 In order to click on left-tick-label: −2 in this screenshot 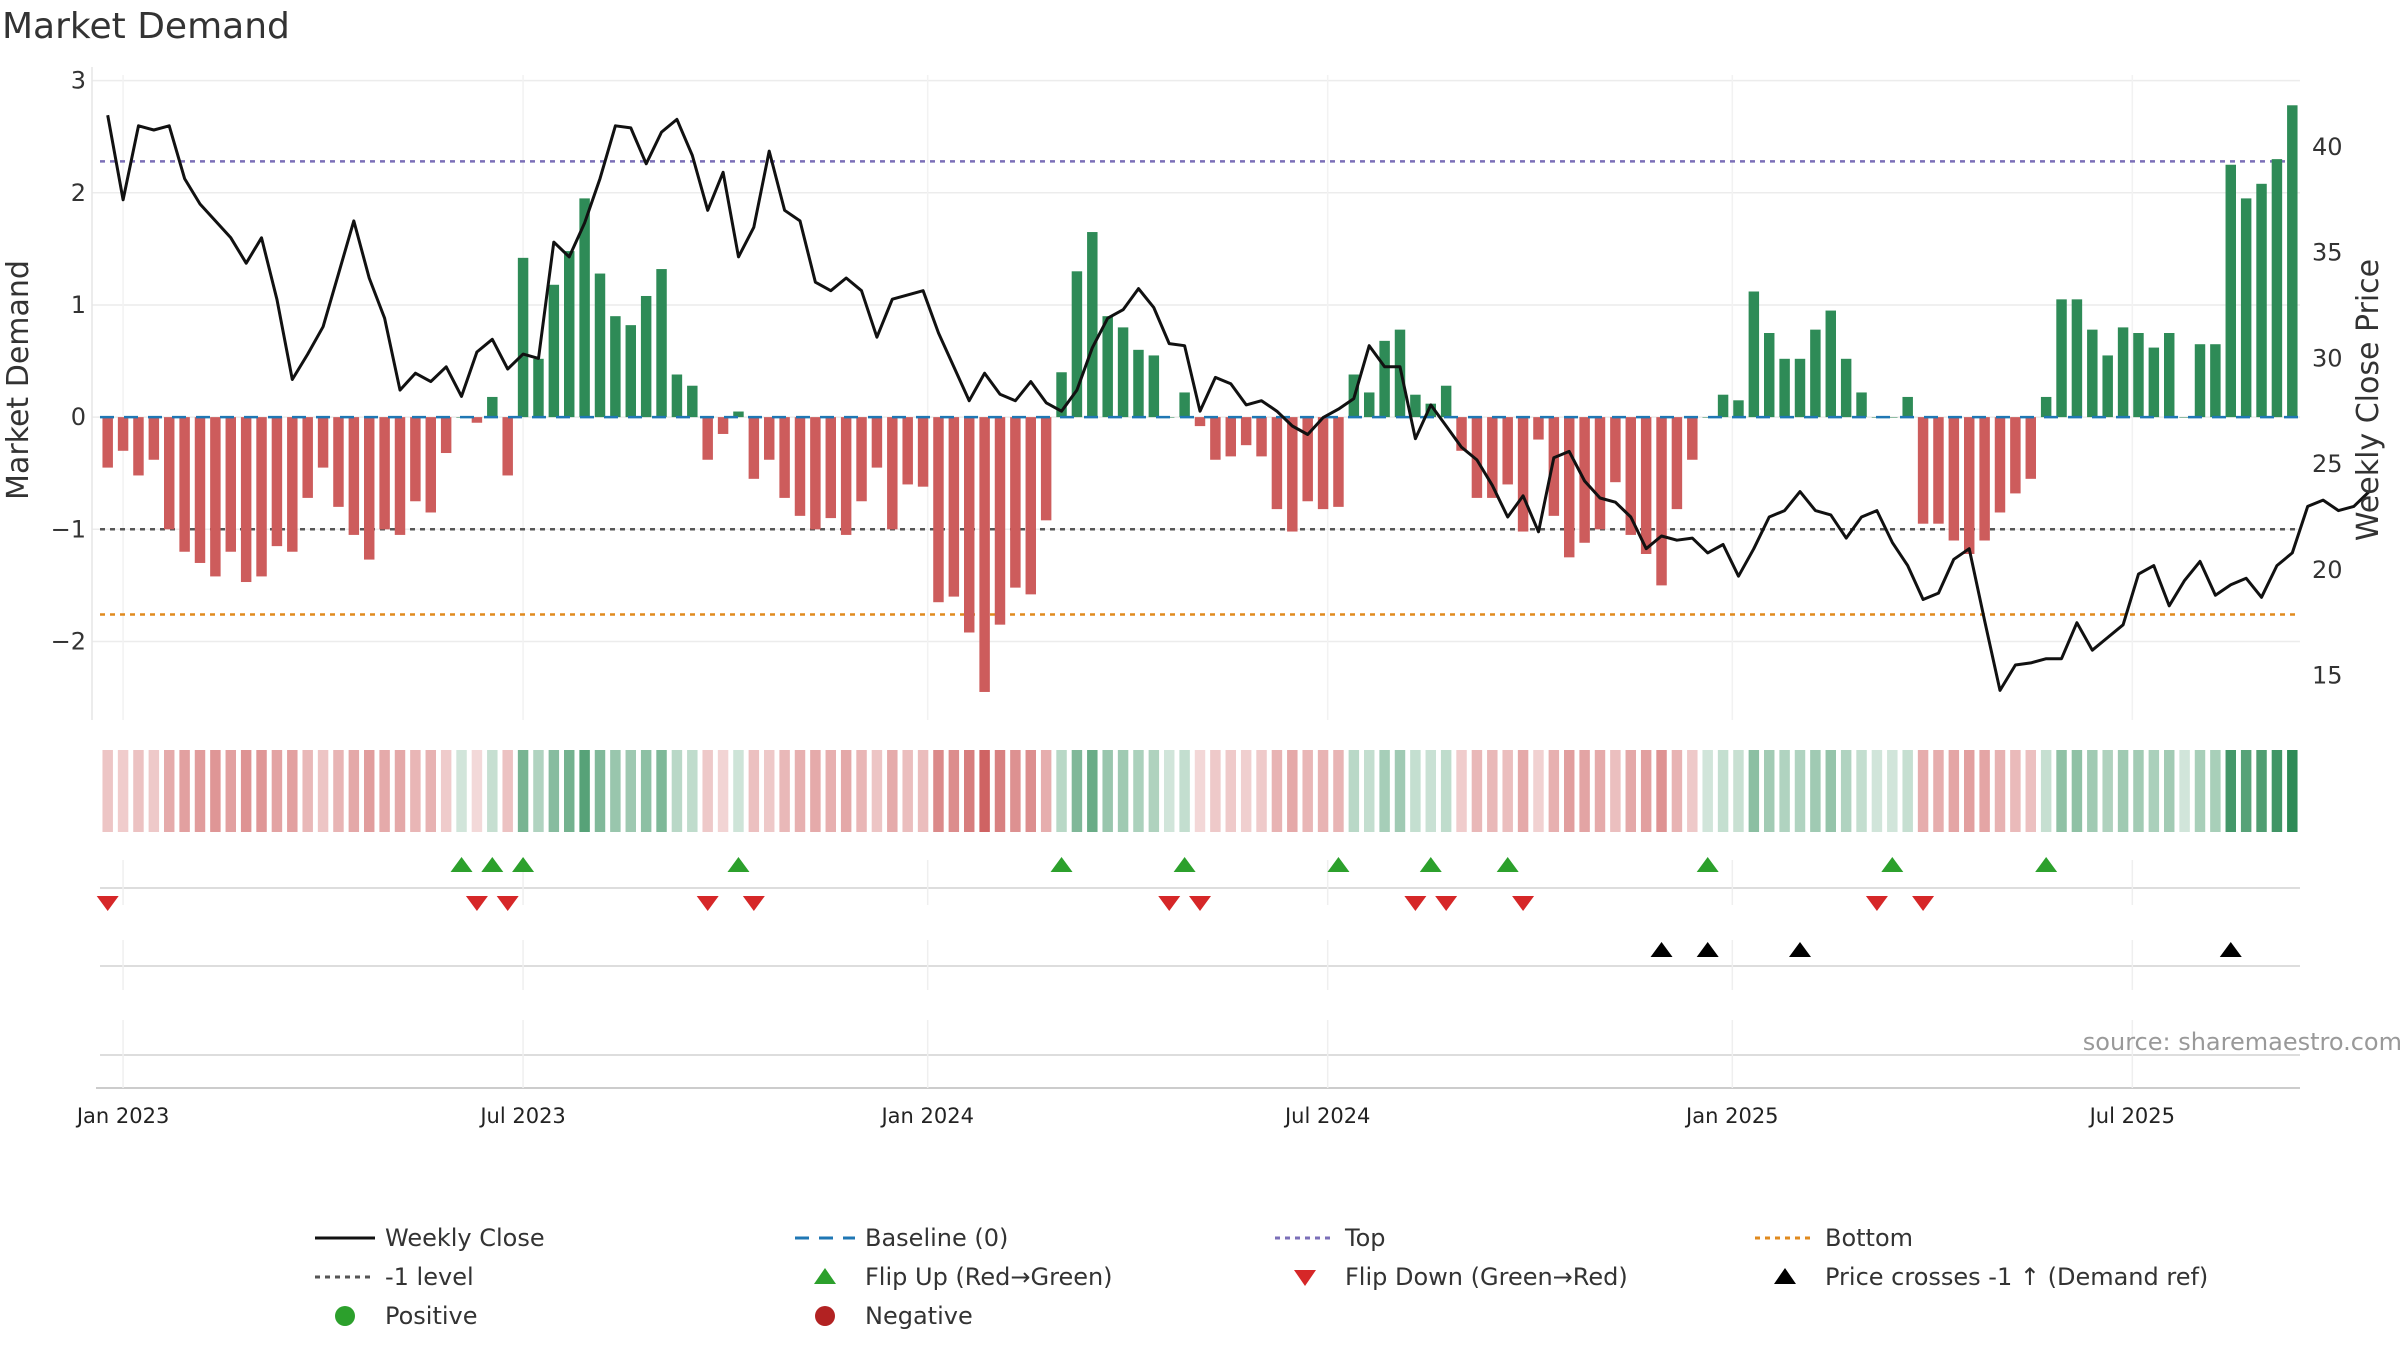, I will do `click(68, 641)`.